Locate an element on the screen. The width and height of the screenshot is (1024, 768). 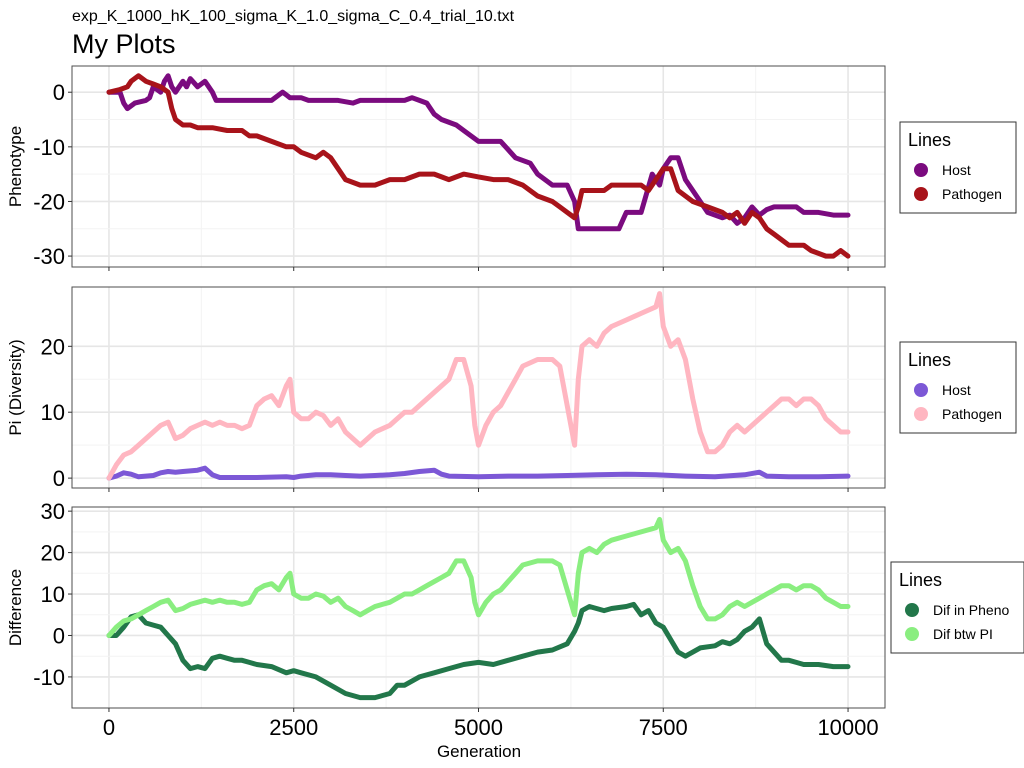
y-tick-label: 30 is located at coordinates (53, 511).